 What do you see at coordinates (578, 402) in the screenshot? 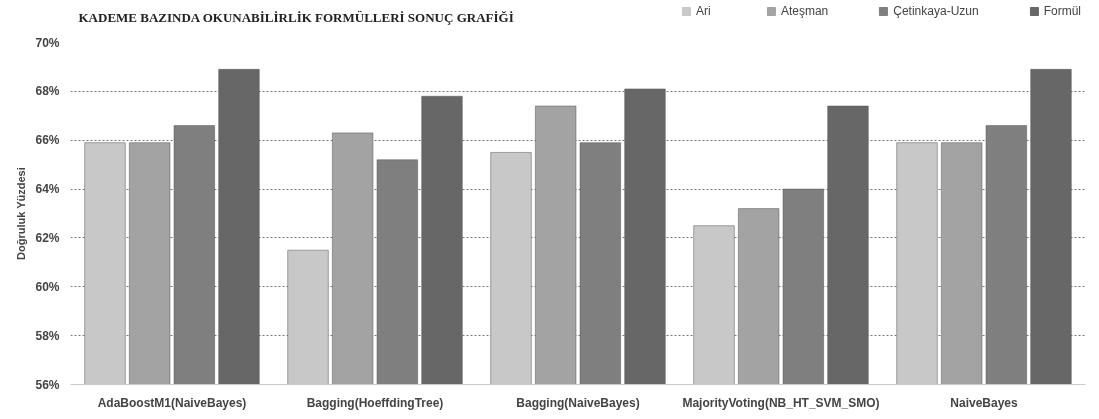
I see `x-tick-label: Bagging(NaiveBayes)` at bounding box center [578, 402].